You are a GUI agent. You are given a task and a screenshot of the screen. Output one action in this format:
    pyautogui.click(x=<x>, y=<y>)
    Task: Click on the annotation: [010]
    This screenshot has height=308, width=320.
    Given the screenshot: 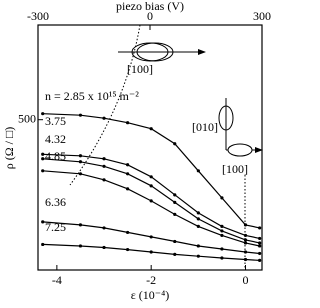 What is the action you would take?
    pyautogui.click(x=205, y=127)
    